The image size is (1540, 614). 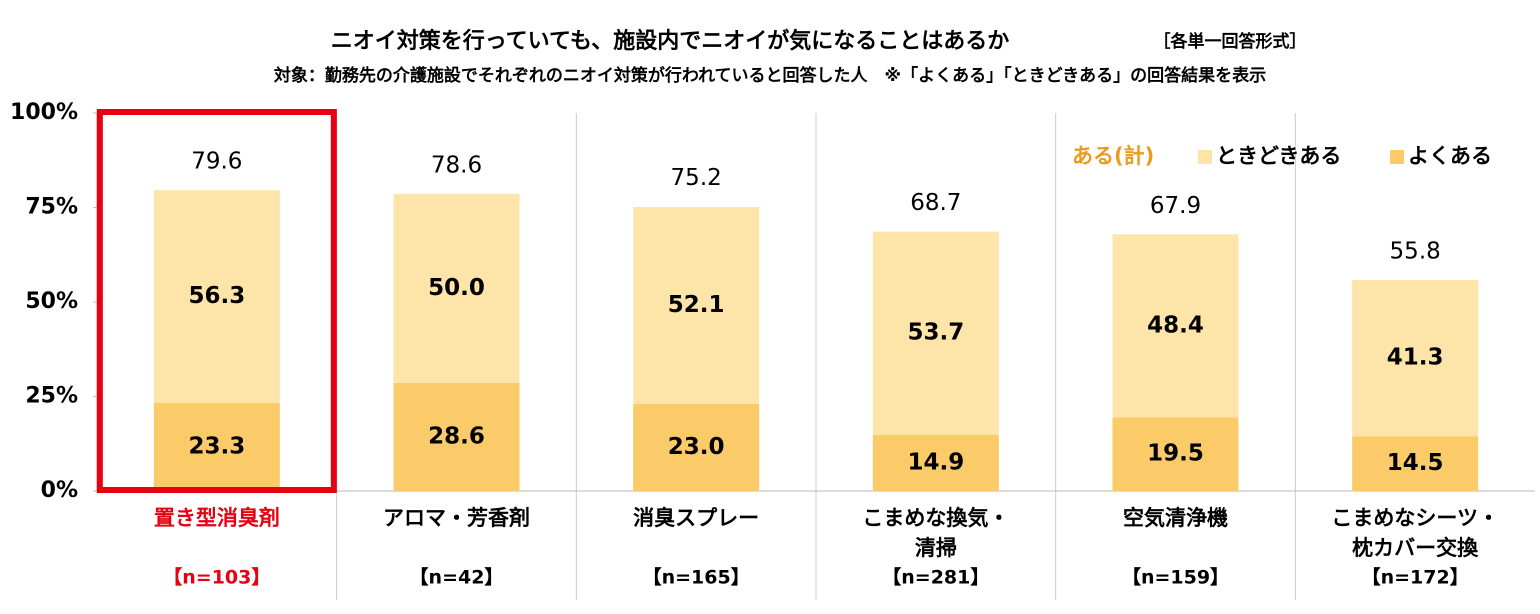 I want to click on value-label: 53.7, so click(x=935, y=333).